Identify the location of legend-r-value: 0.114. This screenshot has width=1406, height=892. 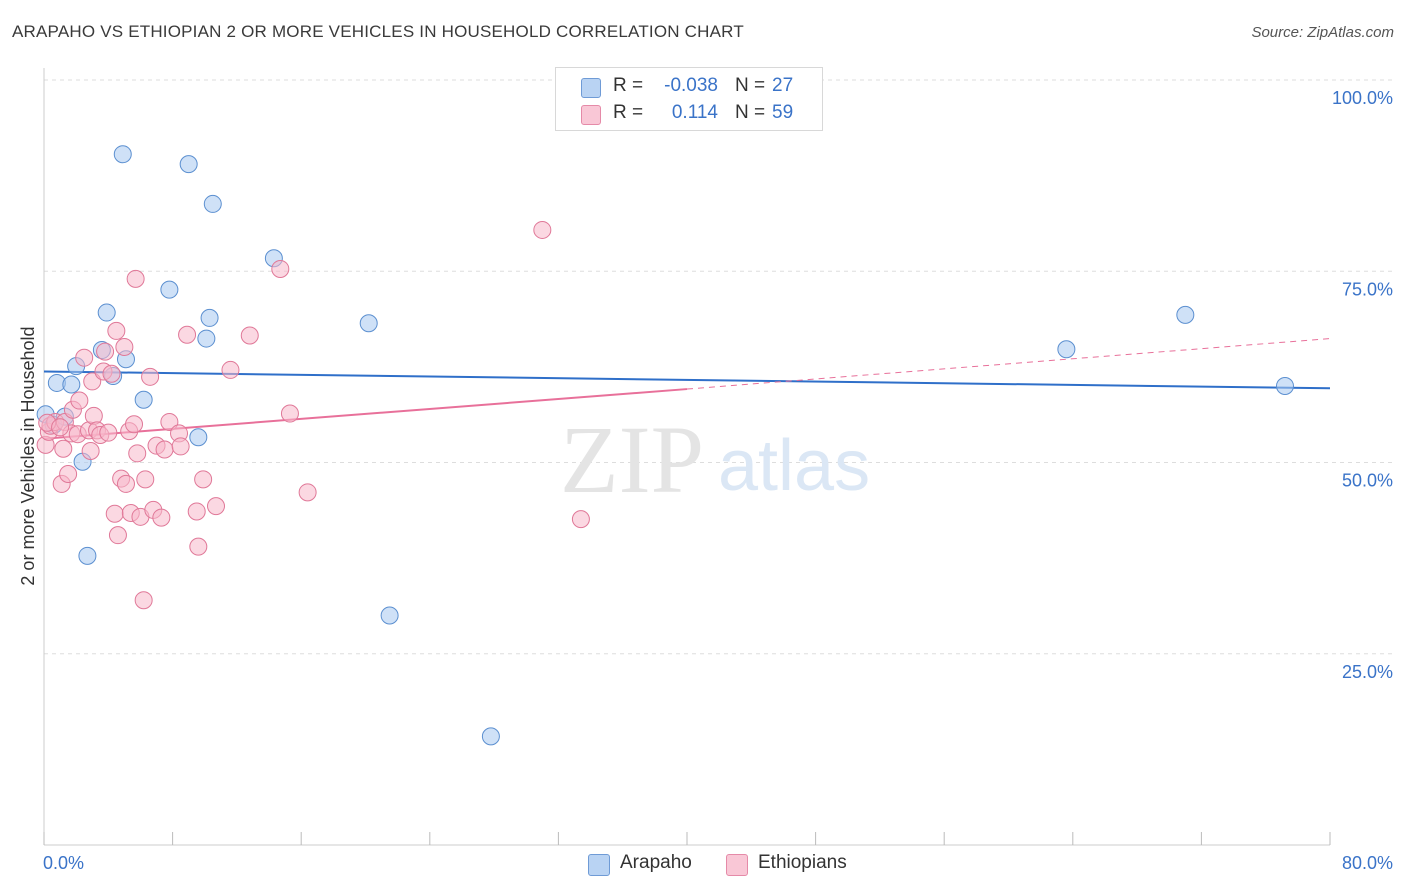
(694, 112).